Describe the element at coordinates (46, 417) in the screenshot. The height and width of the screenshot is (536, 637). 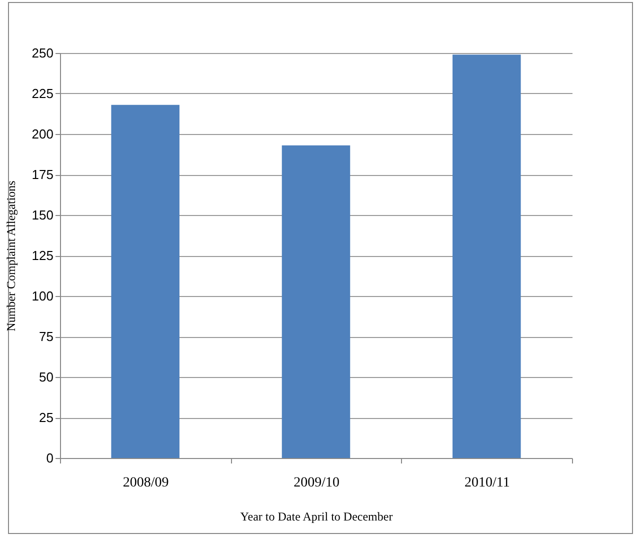
I see `y-tick-label: 25` at that location.